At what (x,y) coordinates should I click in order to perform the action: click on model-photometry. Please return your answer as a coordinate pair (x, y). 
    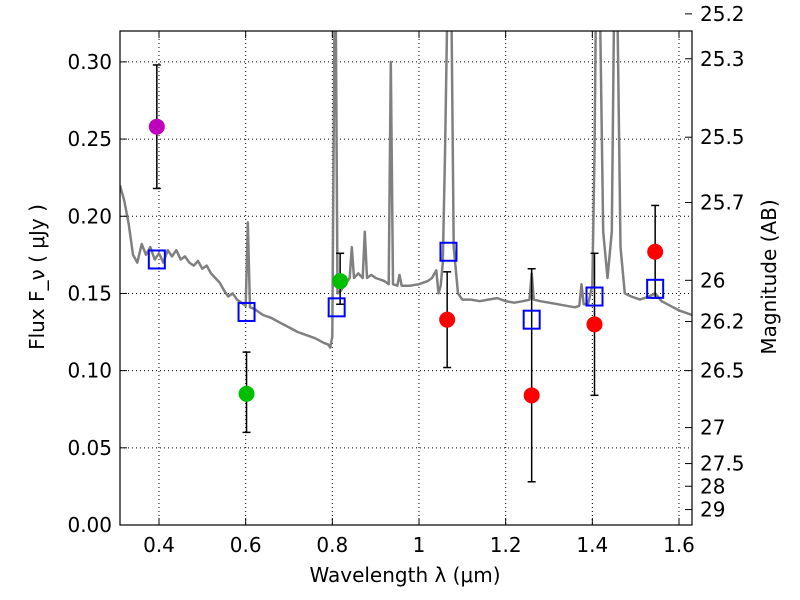
    Looking at the image, I should click on (406, 285).